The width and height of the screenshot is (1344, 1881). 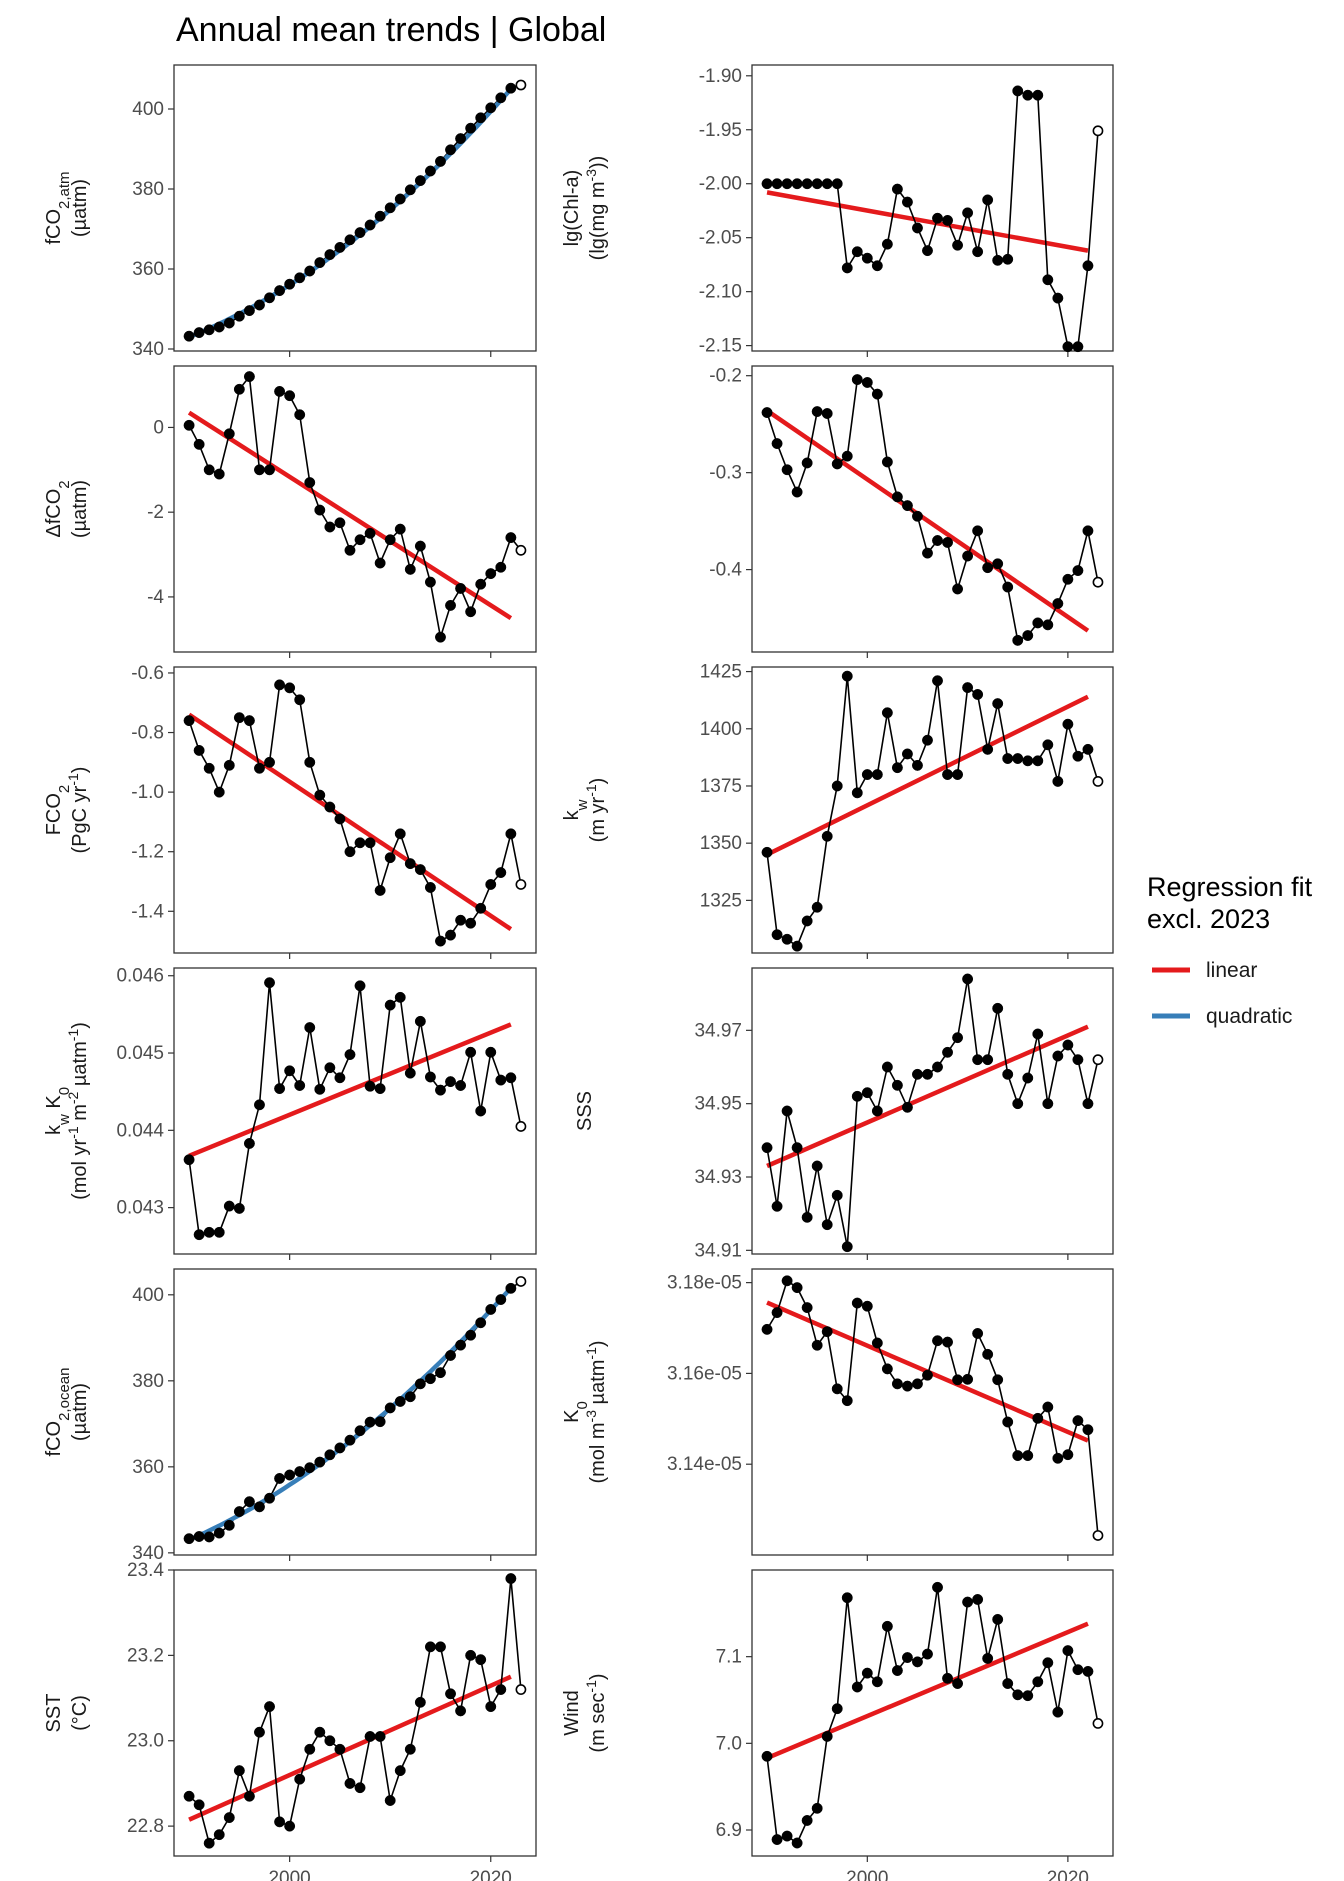 What do you see at coordinates (67, 1713) in the screenshot?
I see `y-axis-label: SST (°C)` at bounding box center [67, 1713].